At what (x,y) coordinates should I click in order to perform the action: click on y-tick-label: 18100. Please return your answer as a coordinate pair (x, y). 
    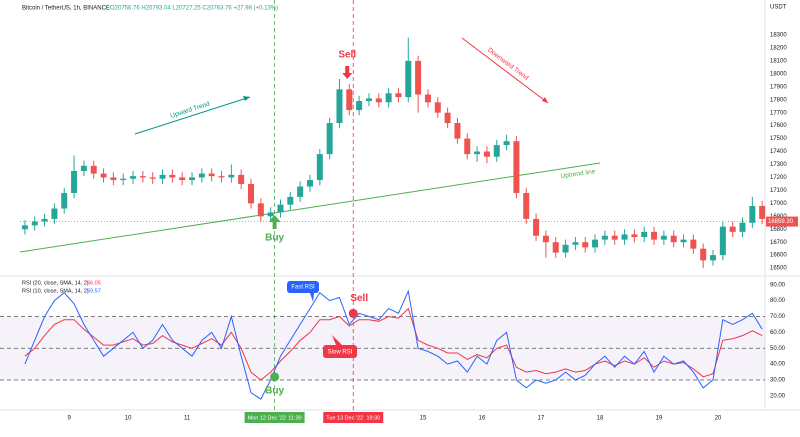
    Looking at the image, I should click on (778, 61).